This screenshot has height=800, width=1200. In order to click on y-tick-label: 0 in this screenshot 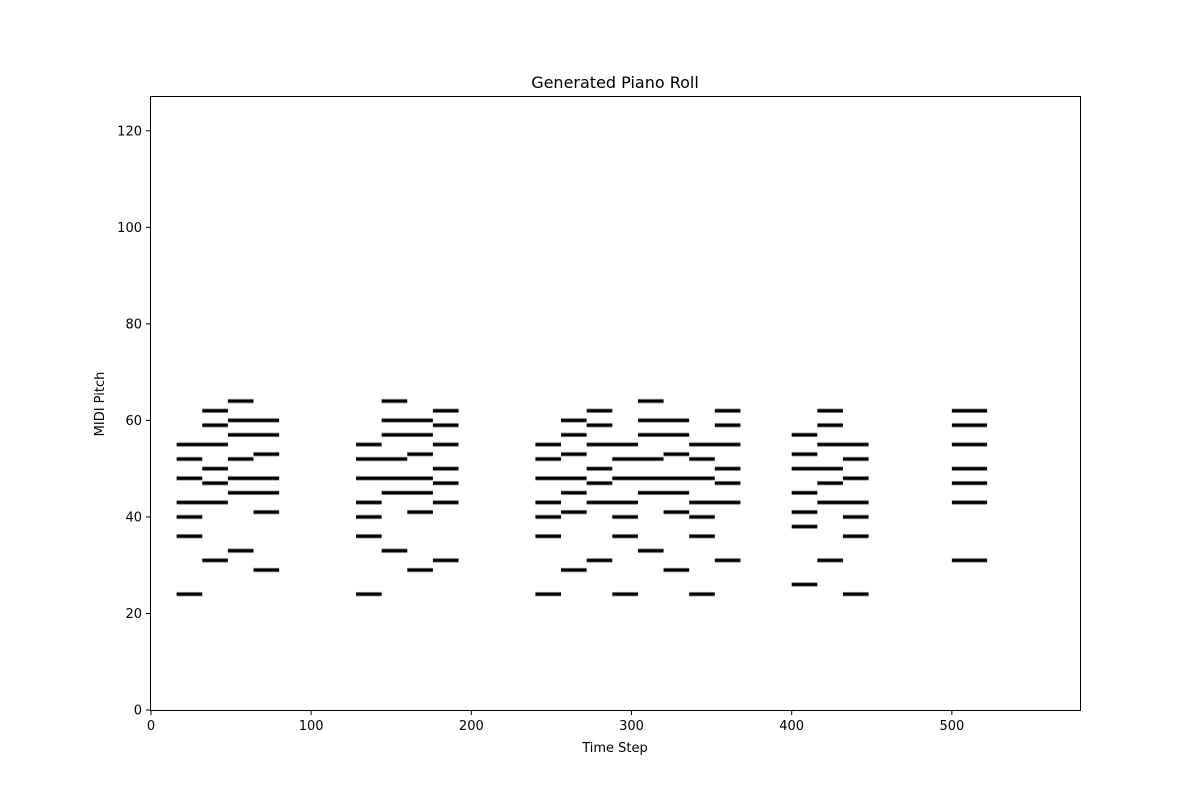, I will do `click(138, 711)`.